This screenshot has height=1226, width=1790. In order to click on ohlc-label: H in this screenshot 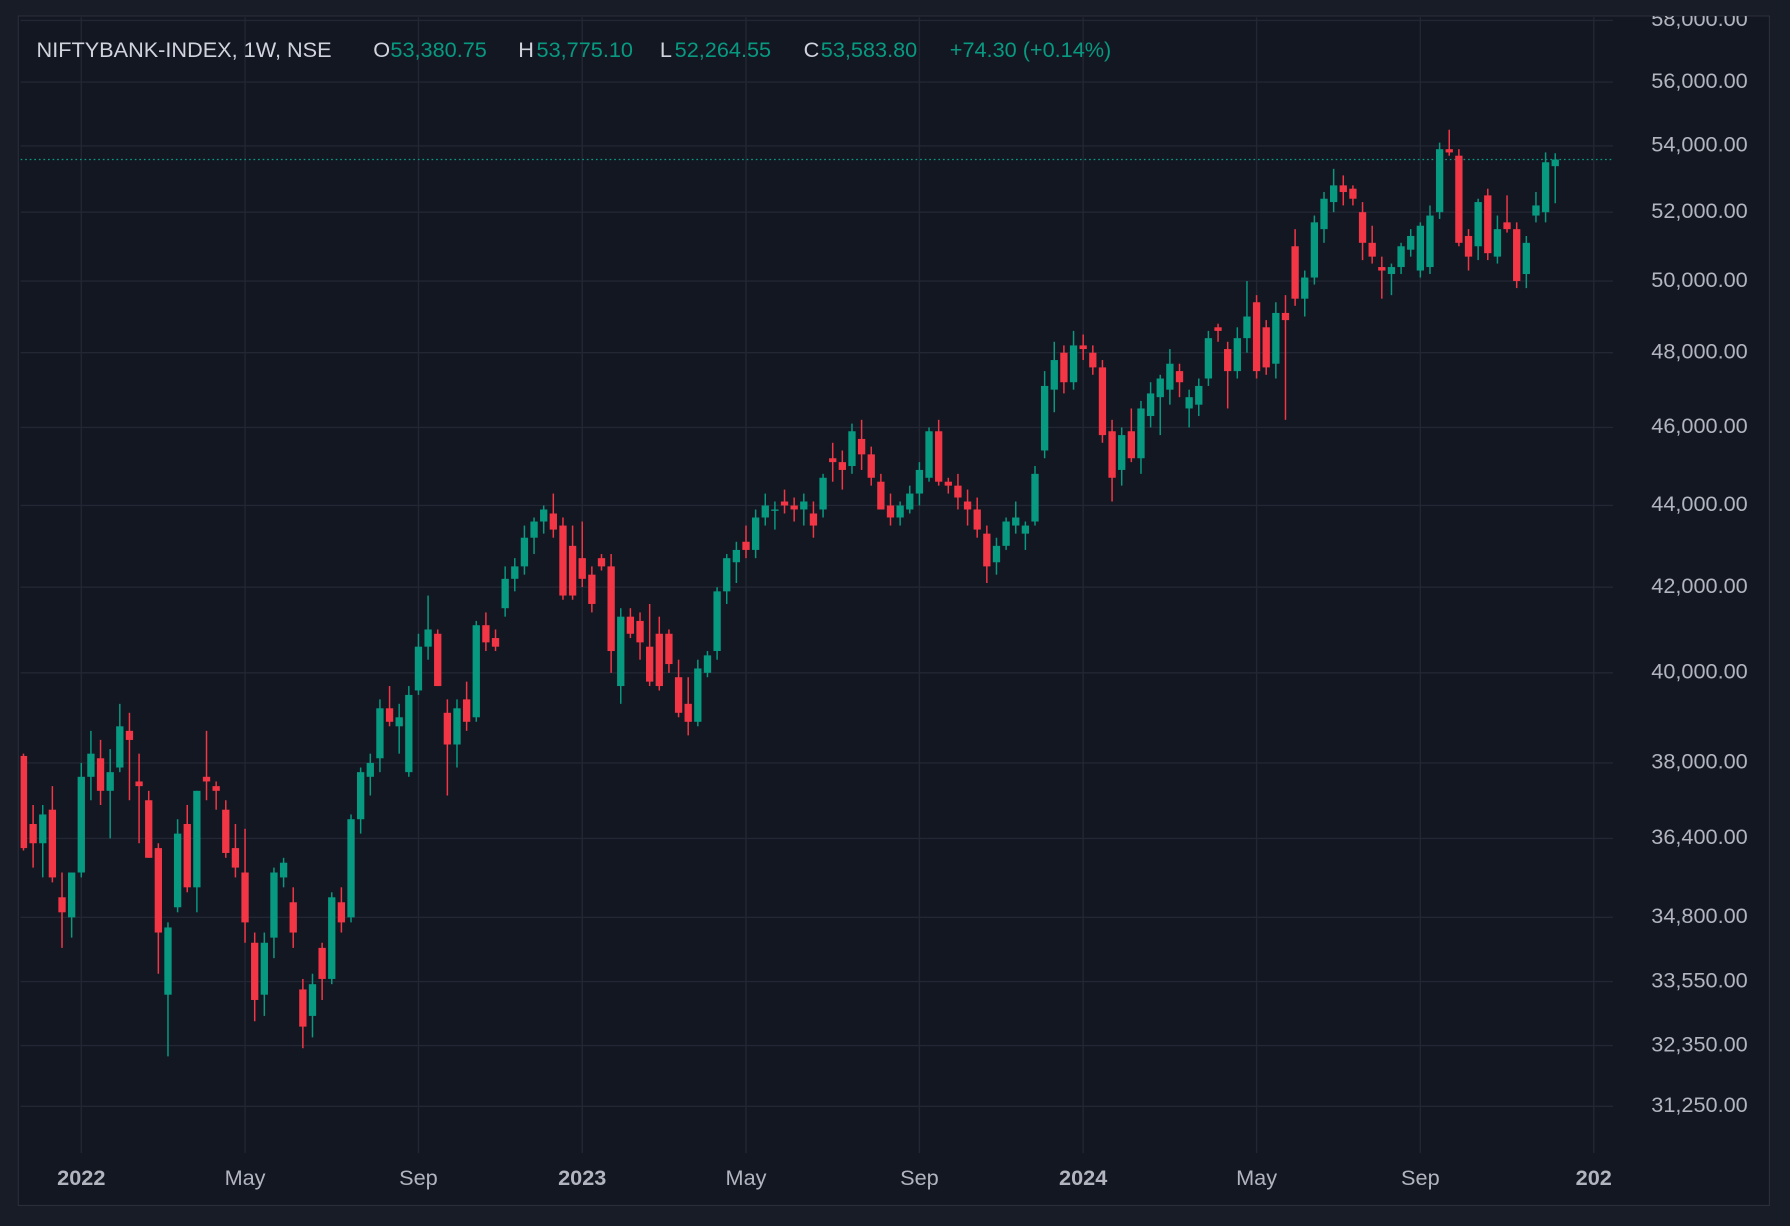, I will do `click(526, 49)`.